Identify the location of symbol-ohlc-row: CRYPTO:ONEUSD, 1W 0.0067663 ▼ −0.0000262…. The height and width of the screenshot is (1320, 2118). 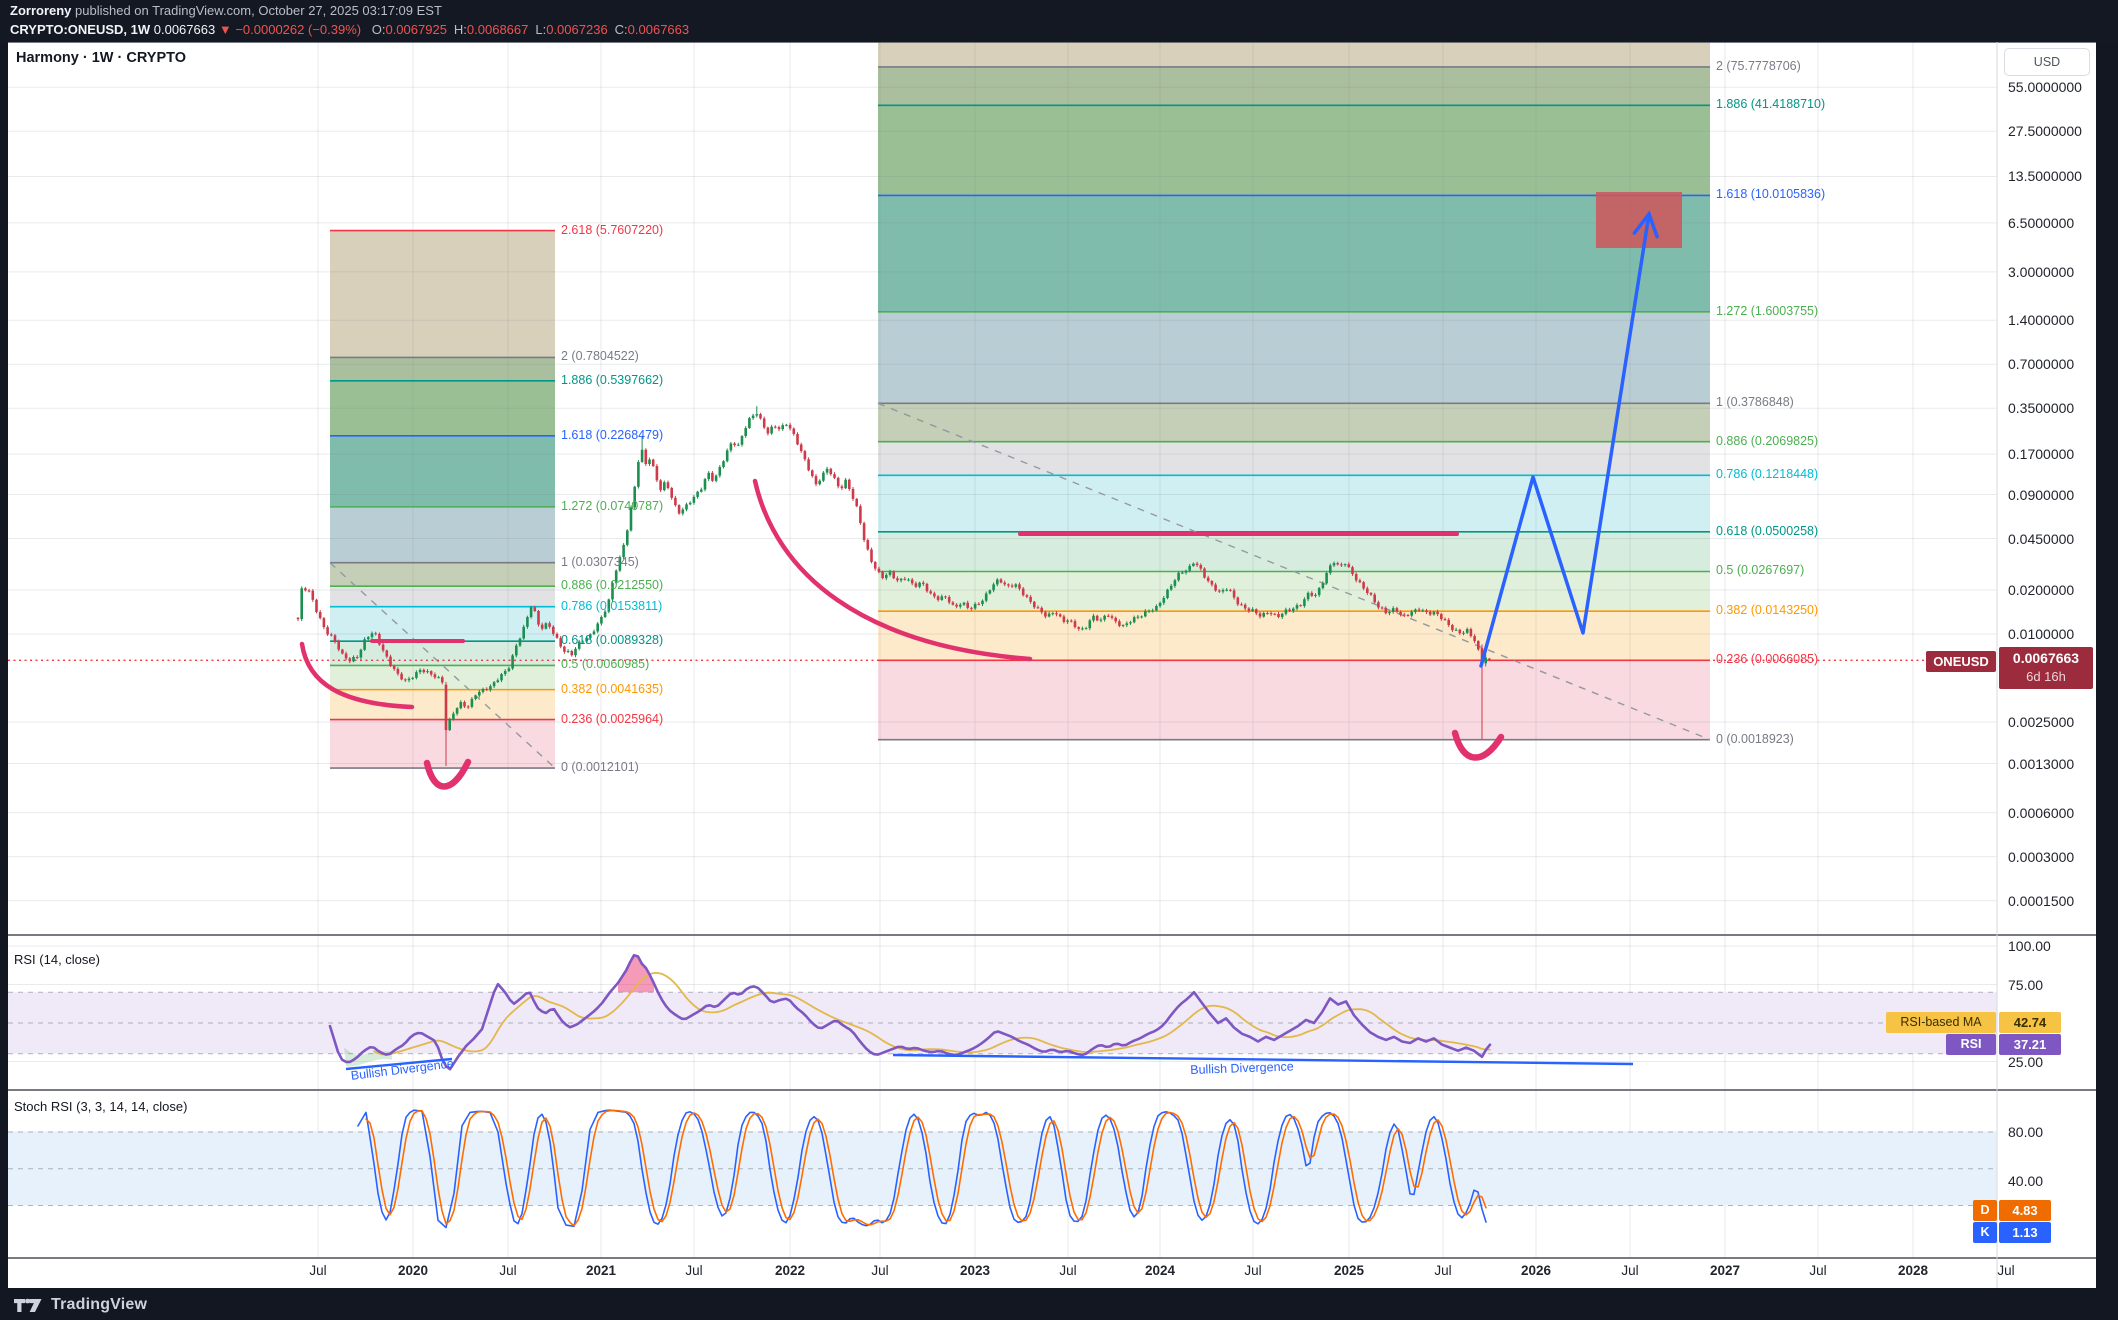
(349, 29).